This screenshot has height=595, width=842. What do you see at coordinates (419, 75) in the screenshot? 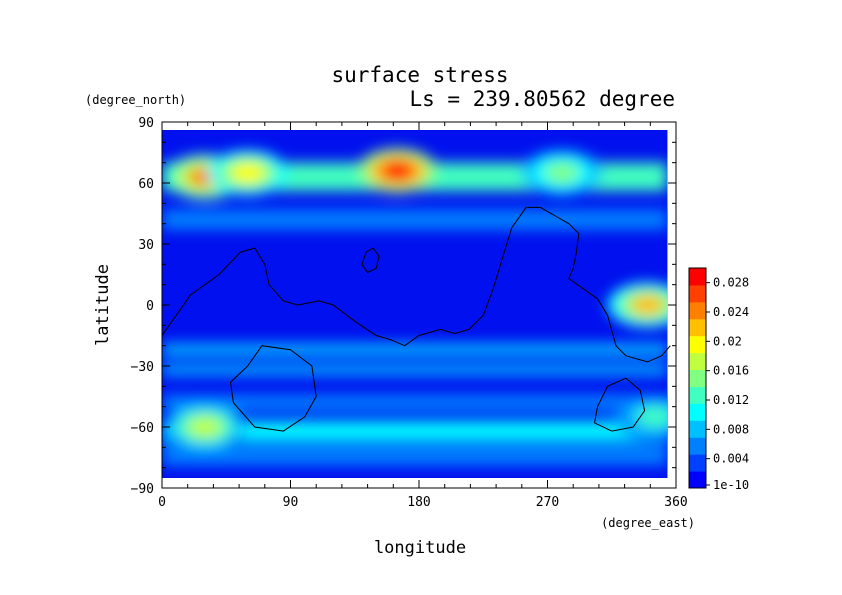
I see `chart-title: surface stress` at bounding box center [419, 75].